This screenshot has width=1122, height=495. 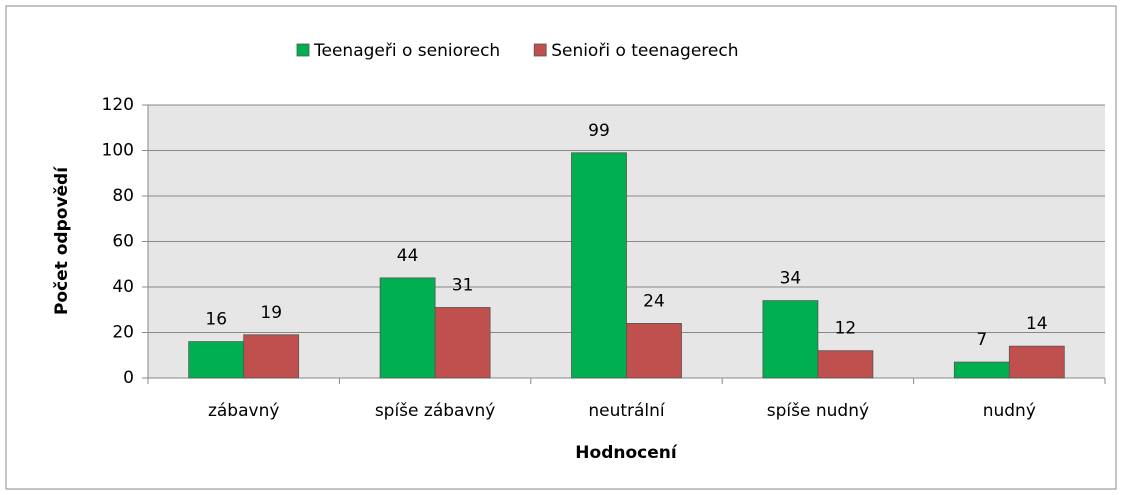 I want to click on data-label: 99, so click(x=599, y=131).